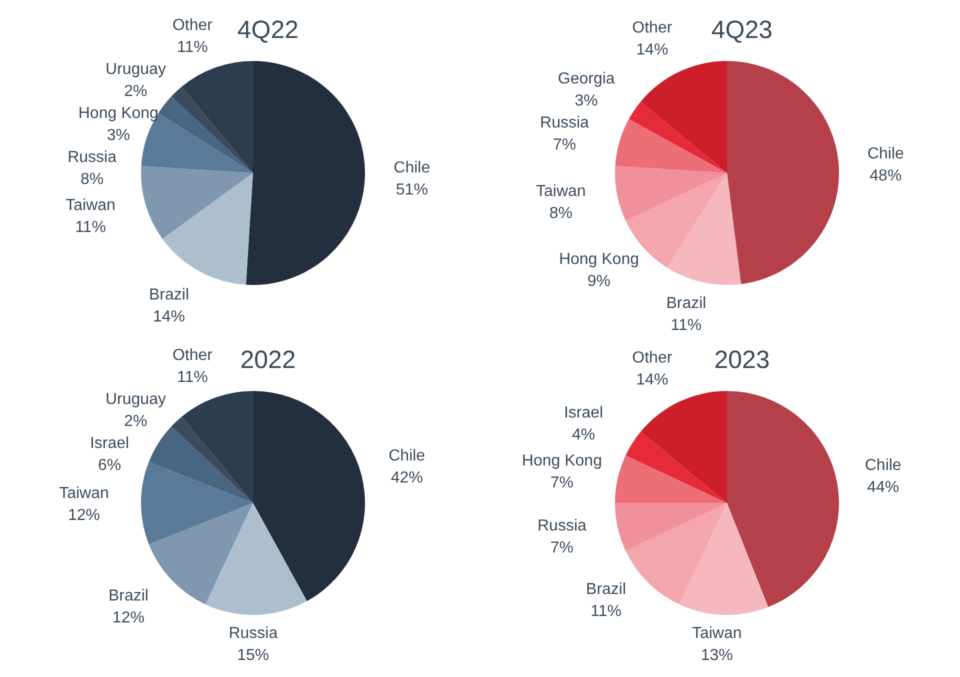 The height and width of the screenshot is (677, 960). Describe the element at coordinates (742, 360) in the screenshot. I see `chart-title: 2023` at that location.